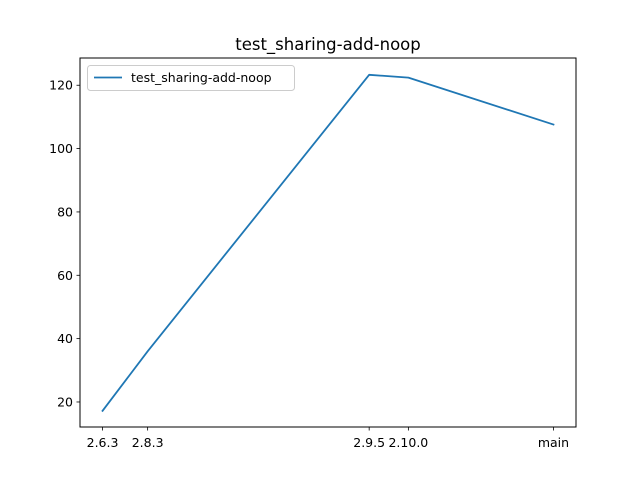 The image size is (640, 480). Describe the element at coordinates (65, 211) in the screenshot. I see `y-tick-label: 80` at that location.